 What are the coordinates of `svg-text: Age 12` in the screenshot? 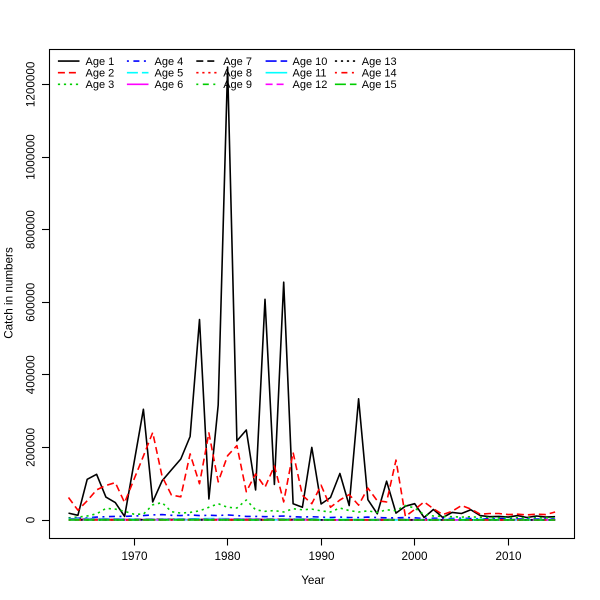 It's located at (310, 85).